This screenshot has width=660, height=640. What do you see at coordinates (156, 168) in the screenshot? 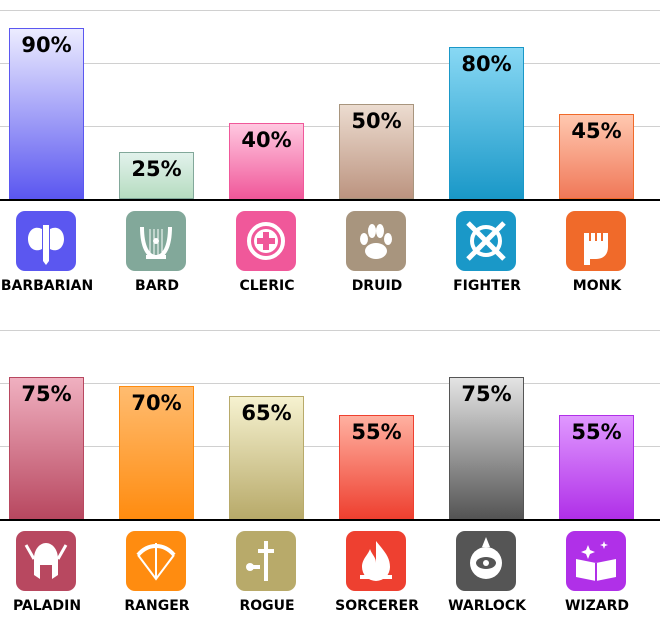
I see `data-label: 25%` at bounding box center [156, 168].